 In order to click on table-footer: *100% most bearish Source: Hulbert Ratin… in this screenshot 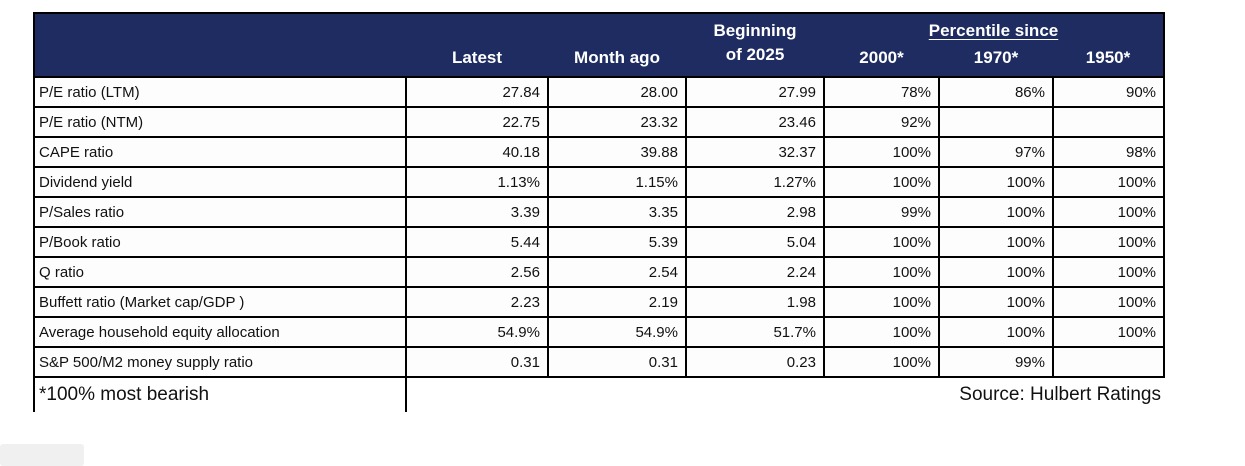, I will do `click(598, 395)`.